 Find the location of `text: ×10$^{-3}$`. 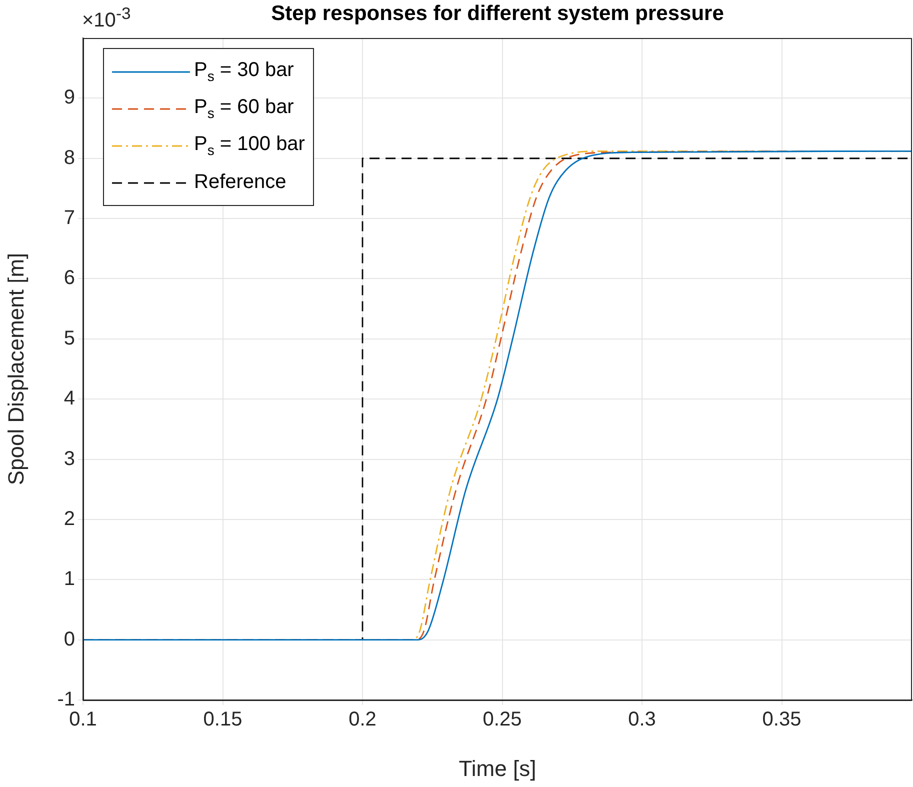

text: ×10$^{-3}$ is located at coordinates (106, 18).